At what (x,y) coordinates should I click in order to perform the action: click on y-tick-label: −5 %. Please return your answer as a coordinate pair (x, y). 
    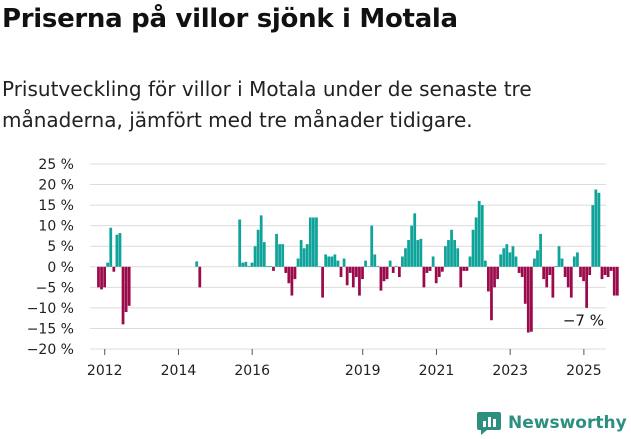
    Looking at the image, I should click on (55, 288).